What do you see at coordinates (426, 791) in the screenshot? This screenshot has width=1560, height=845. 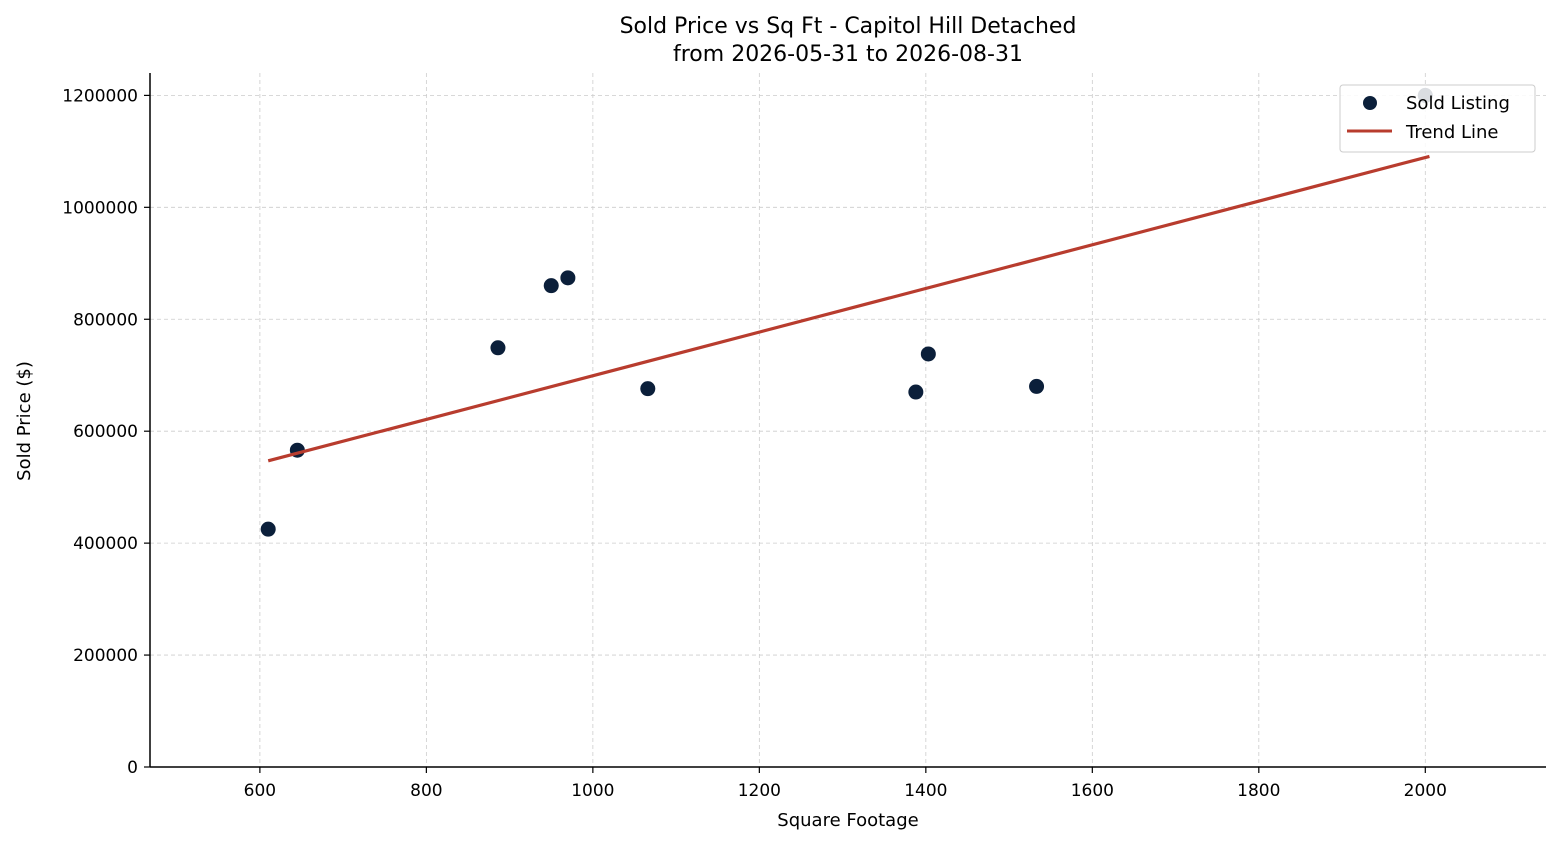 I see `x-tick-label: 800` at bounding box center [426, 791].